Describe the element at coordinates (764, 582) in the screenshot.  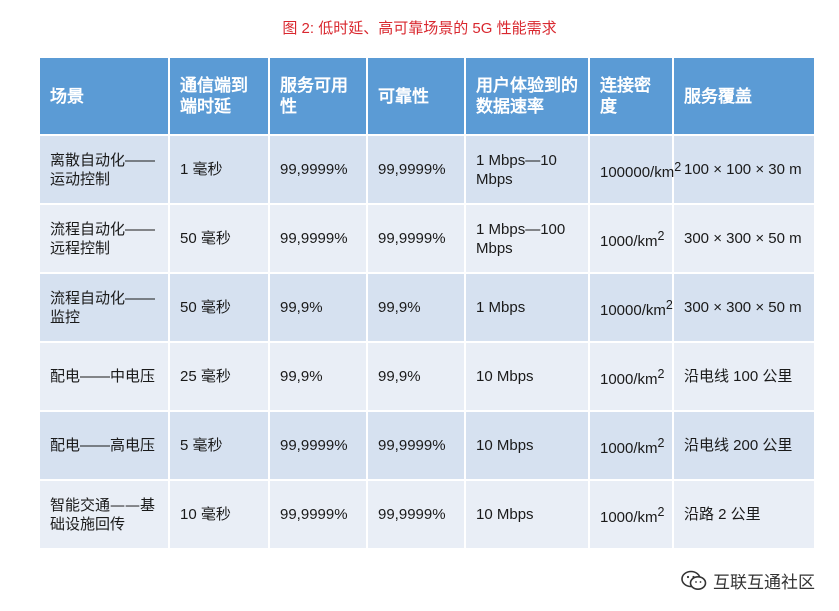
I see `watermark-text: 互联互通社区` at that location.